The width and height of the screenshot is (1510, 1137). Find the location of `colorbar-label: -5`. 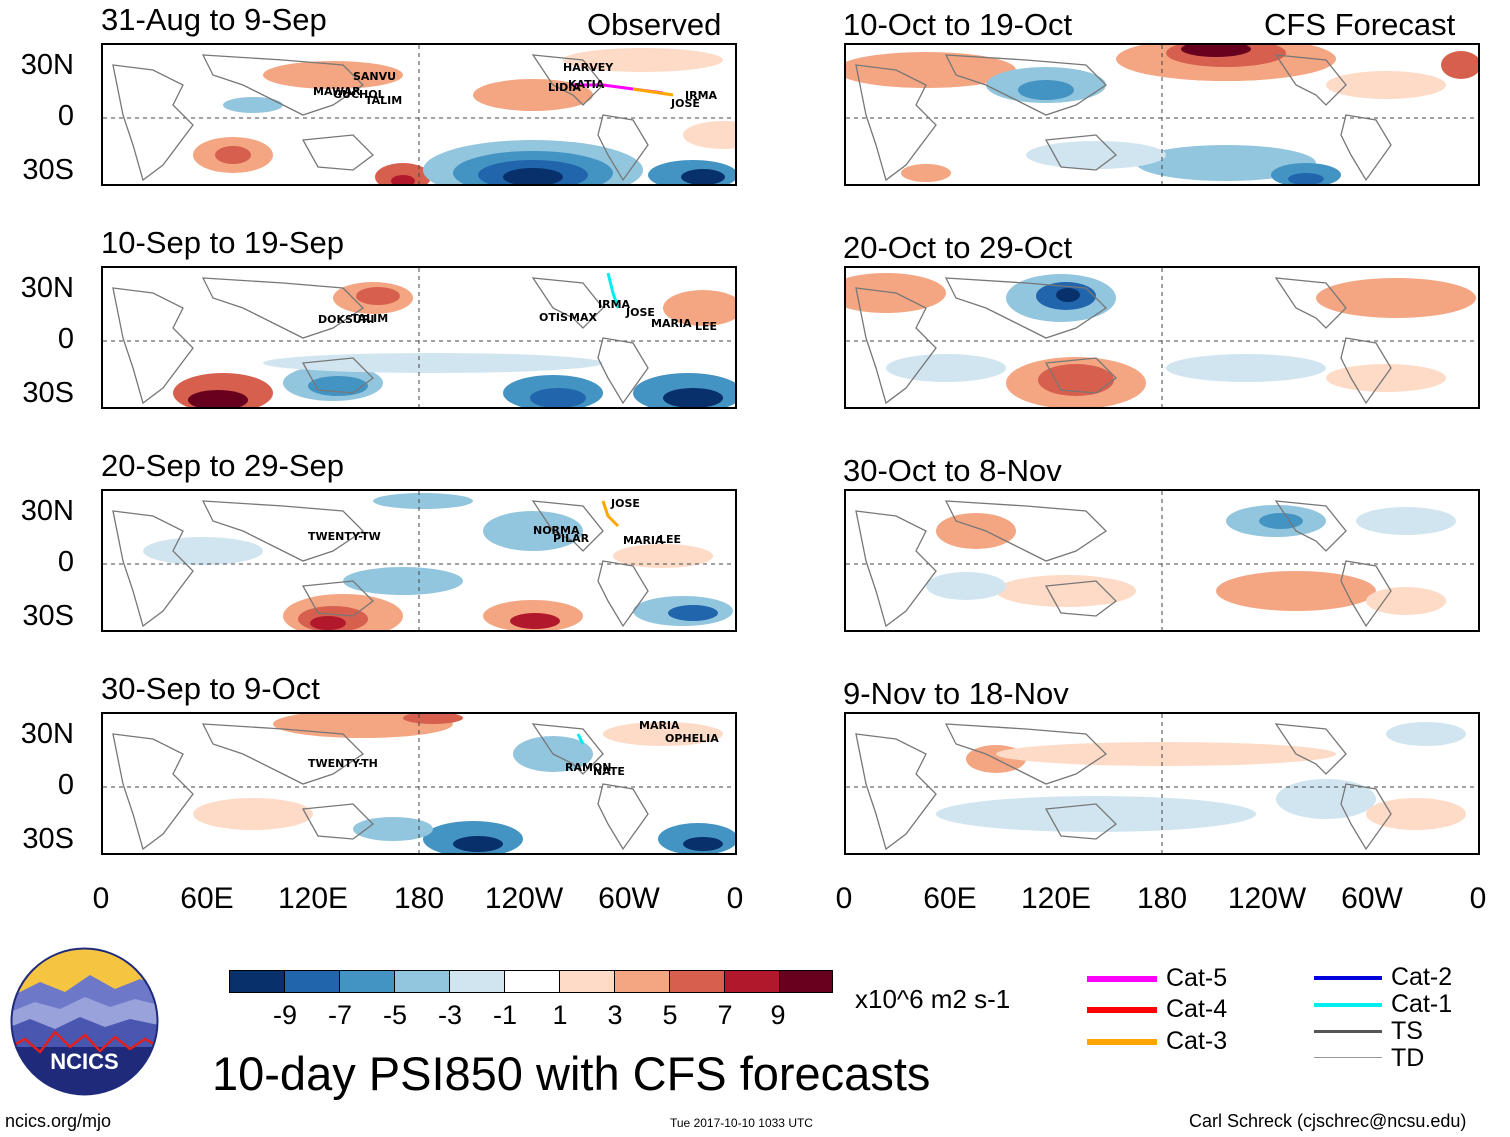

colorbar-label: -5 is located at coordinates (394, 1015).